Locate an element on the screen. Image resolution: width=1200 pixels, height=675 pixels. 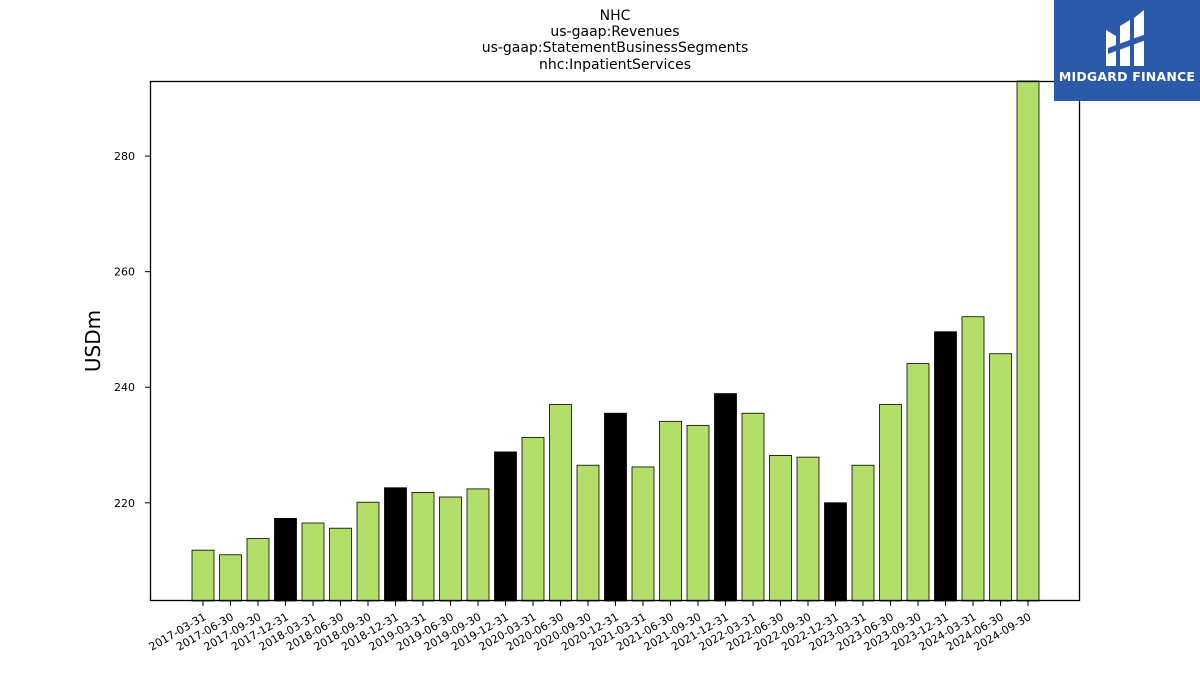
y-tick-label: 240 is located at coordinates (124, 387).